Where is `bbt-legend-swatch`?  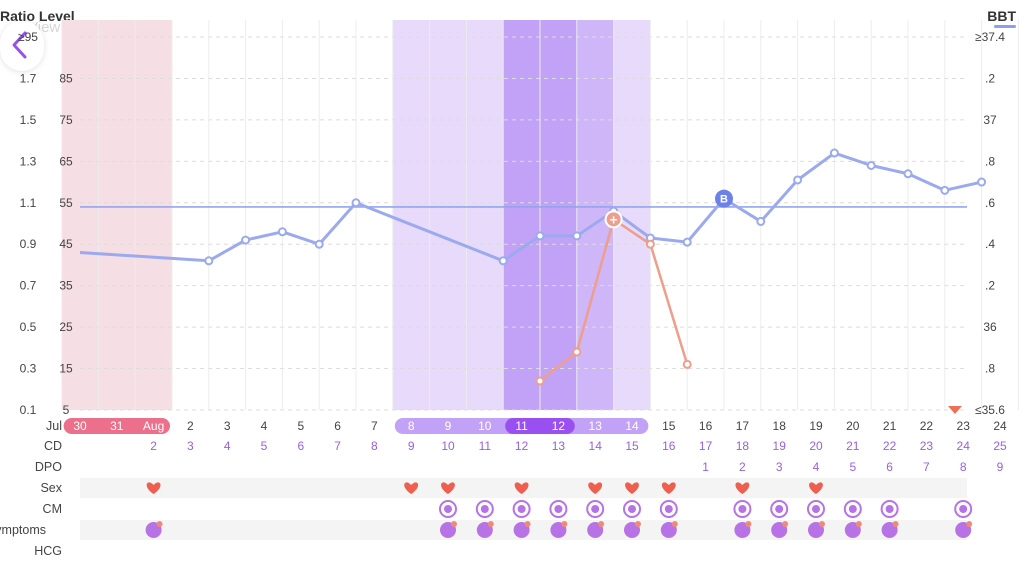
bbt-legend-swatch is located at coordinates (1005, 26).